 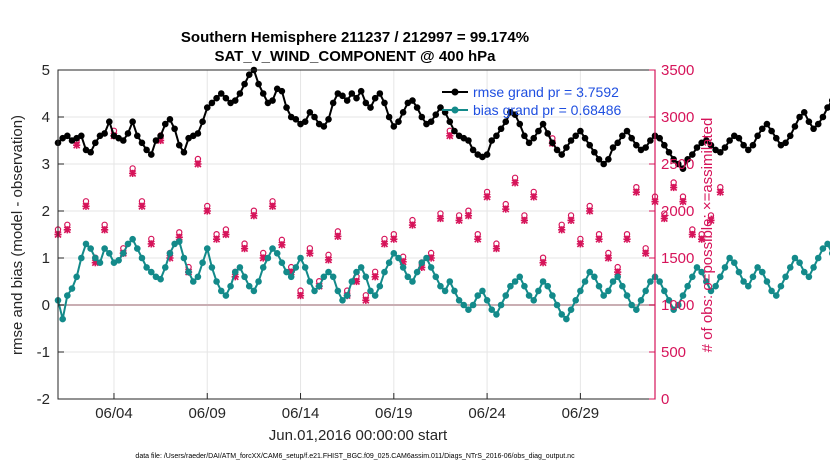 I want to click on legend-rmse-label: rmse grand pr = 3.7592, so click(x=546, y=92).